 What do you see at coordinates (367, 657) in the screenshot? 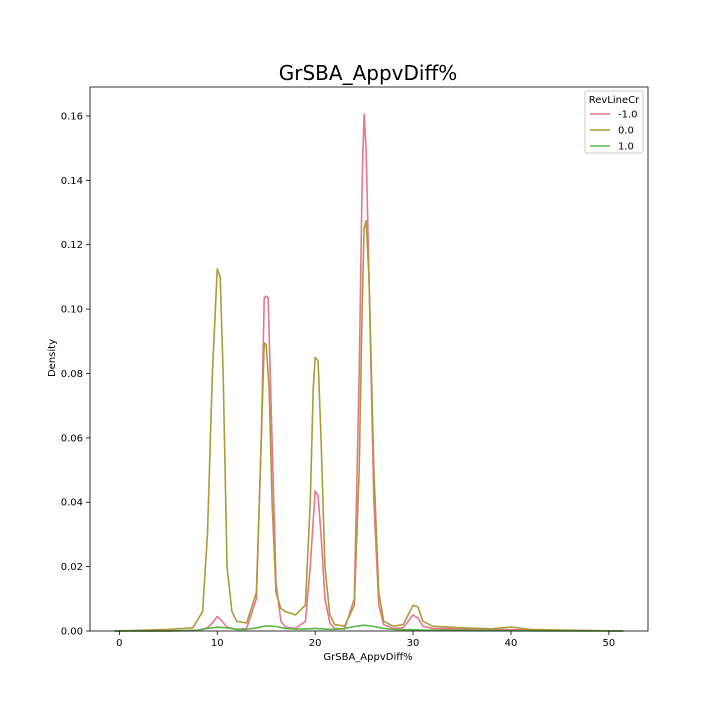
I see `x-axis-label: GrSBA_AppvDiff%` at bounding box center [367, 657].